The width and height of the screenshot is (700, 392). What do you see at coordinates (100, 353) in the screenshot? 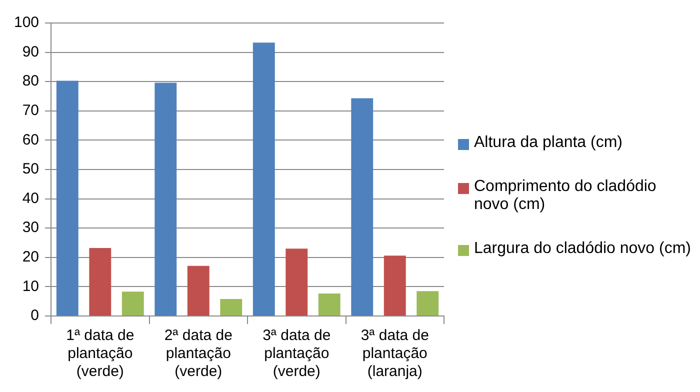
I see `x-tick-label: 1ª data de plantação (verde)` at bounding box center [100, 353].